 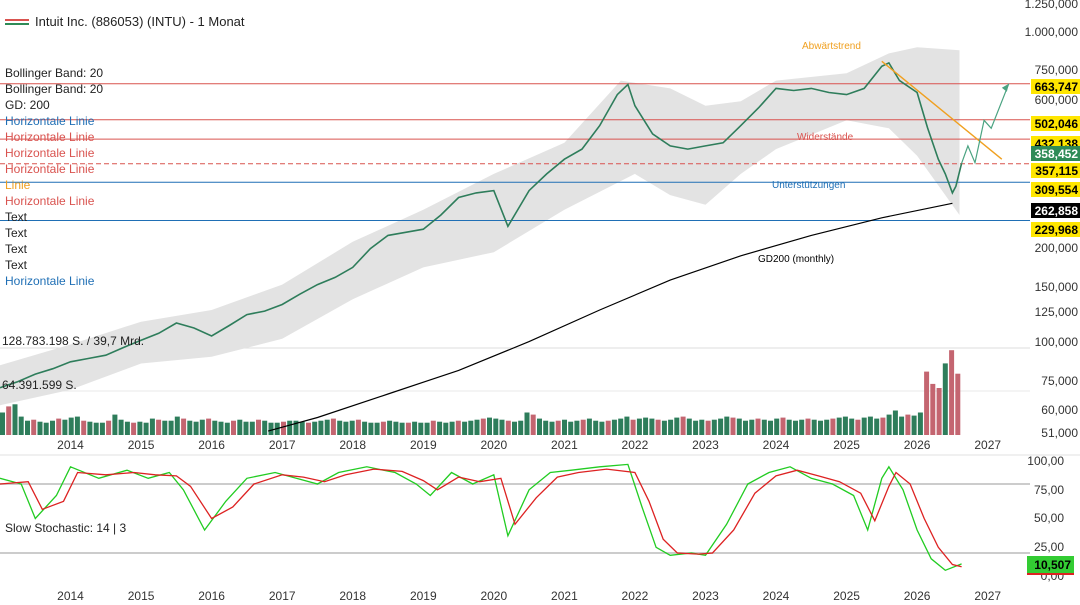 I want to click on legend-item: GD: 200, so click(x=27, y=105).